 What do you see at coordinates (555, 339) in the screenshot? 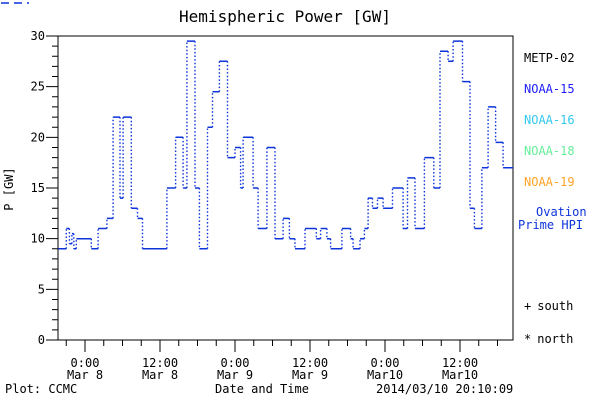
I see `north-label: north` at bounding box center [555, 339].